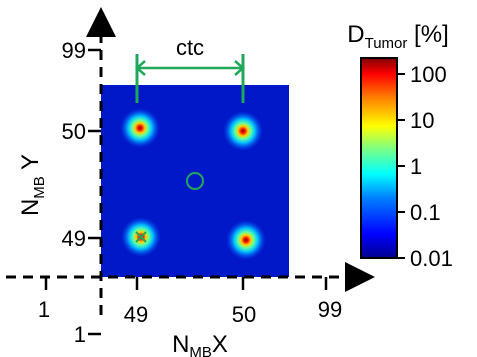 The height and width of the screenshot is (357, 477). Describe the element at coordinates (200, 344) in the screenshot. I see `x-axis-title: NMBX` at that location.